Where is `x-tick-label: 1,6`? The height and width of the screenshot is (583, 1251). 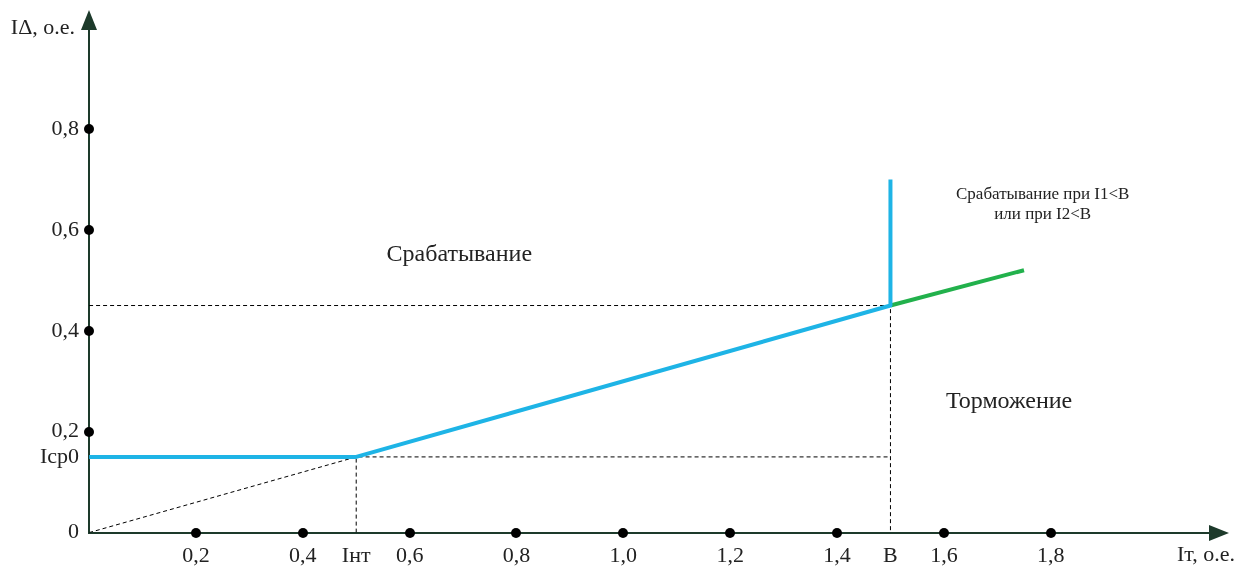 x-tick-label: 1,6 is located at coordinates (944, 554).